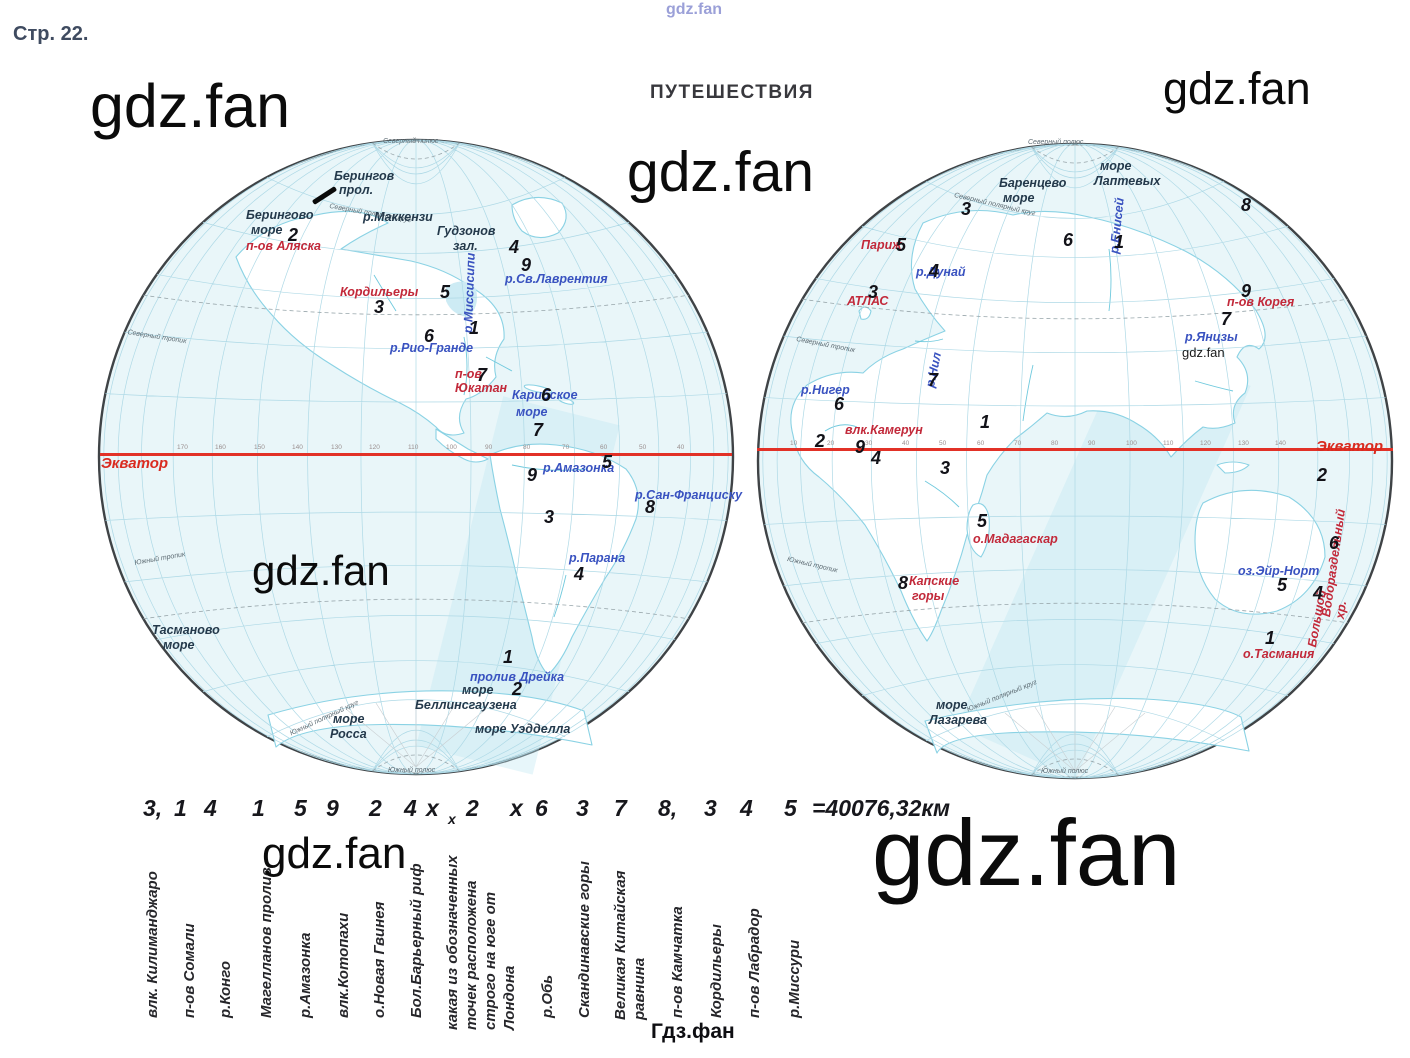 Image resolution: width=1410 pixels, height=1058 pixels. What do you see at coordinates (547, 996) in the screenshot?
I see `rotated-answer-label: р.Обь` at bounding box center [547, 996].